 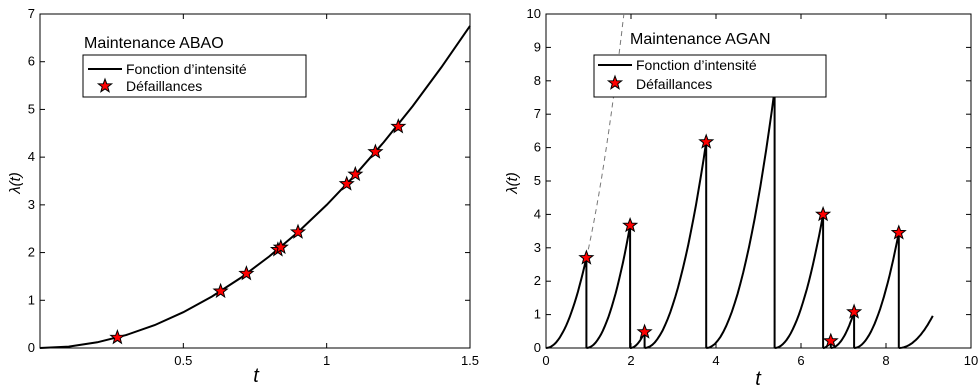 I want to click on y-axis-label-agan: λ(t), so click(x=512, y=183).